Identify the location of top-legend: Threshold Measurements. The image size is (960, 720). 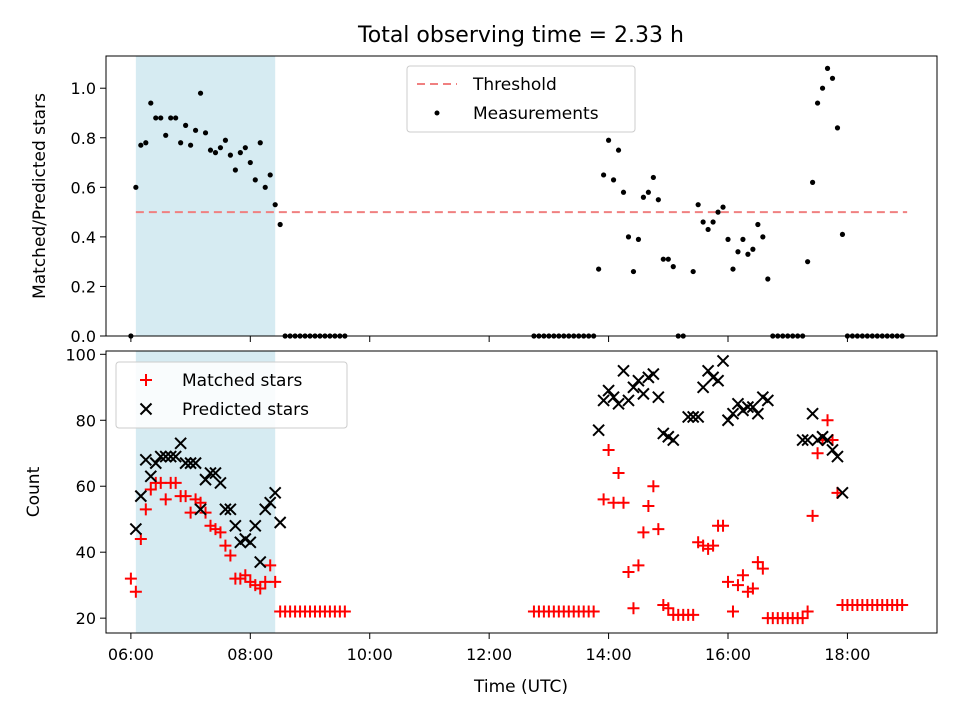
(521, 99).